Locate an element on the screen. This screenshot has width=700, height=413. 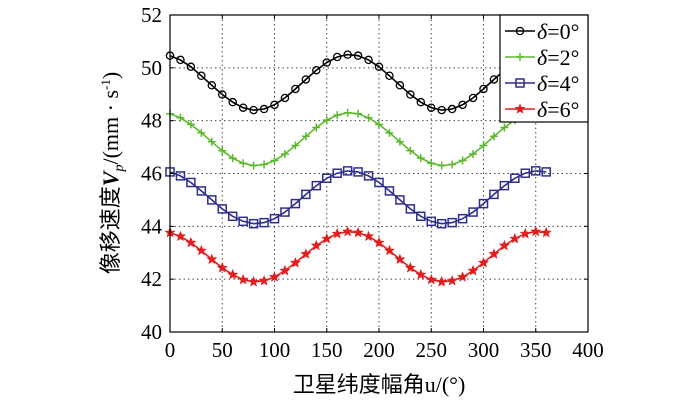
y-tick-label: 40 is located at coordinates (151, 332).